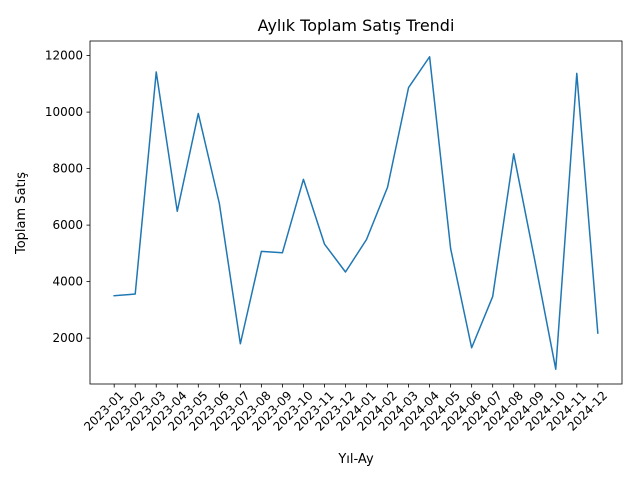 The image size is (640, 480). What do you see at coordinates (21, 213) in the screenshot?
I see `y-axis-label: Toplam Satış` at bounding box center [21, 213].